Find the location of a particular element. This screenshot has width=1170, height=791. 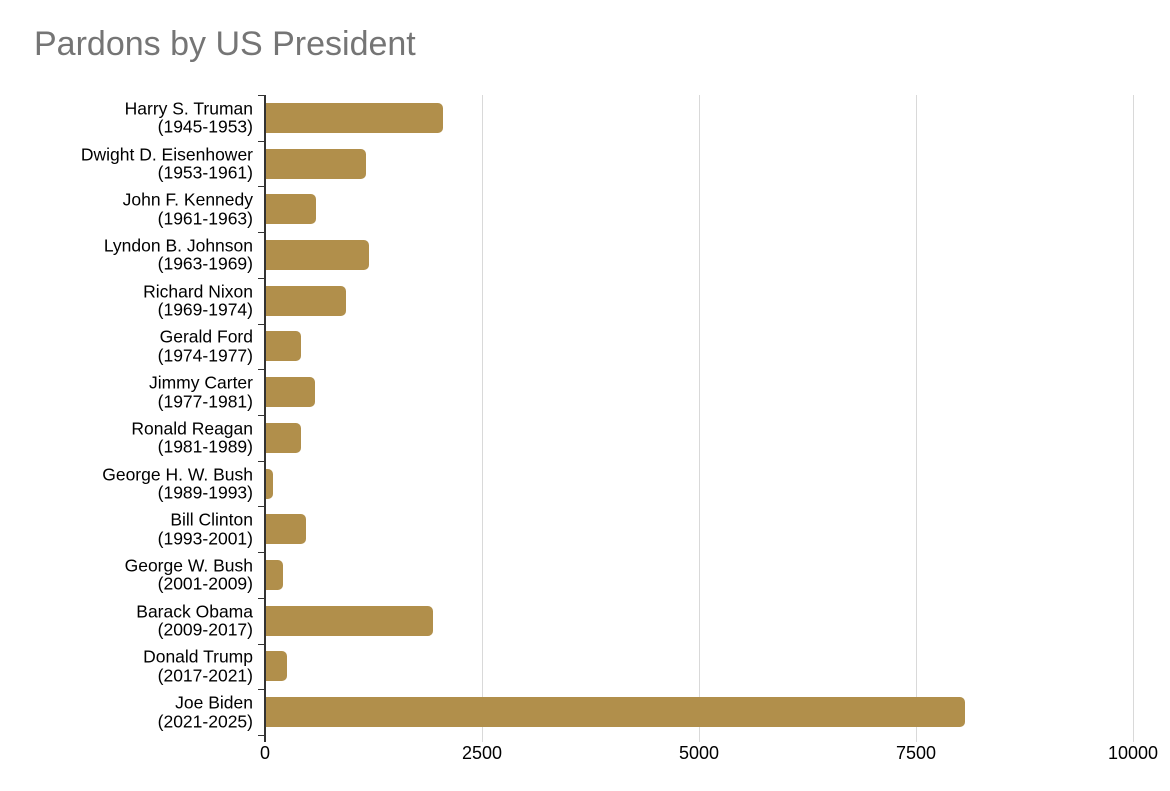

category-label: George W. Bush (2001-2009) is located at coordinates (126, 574).